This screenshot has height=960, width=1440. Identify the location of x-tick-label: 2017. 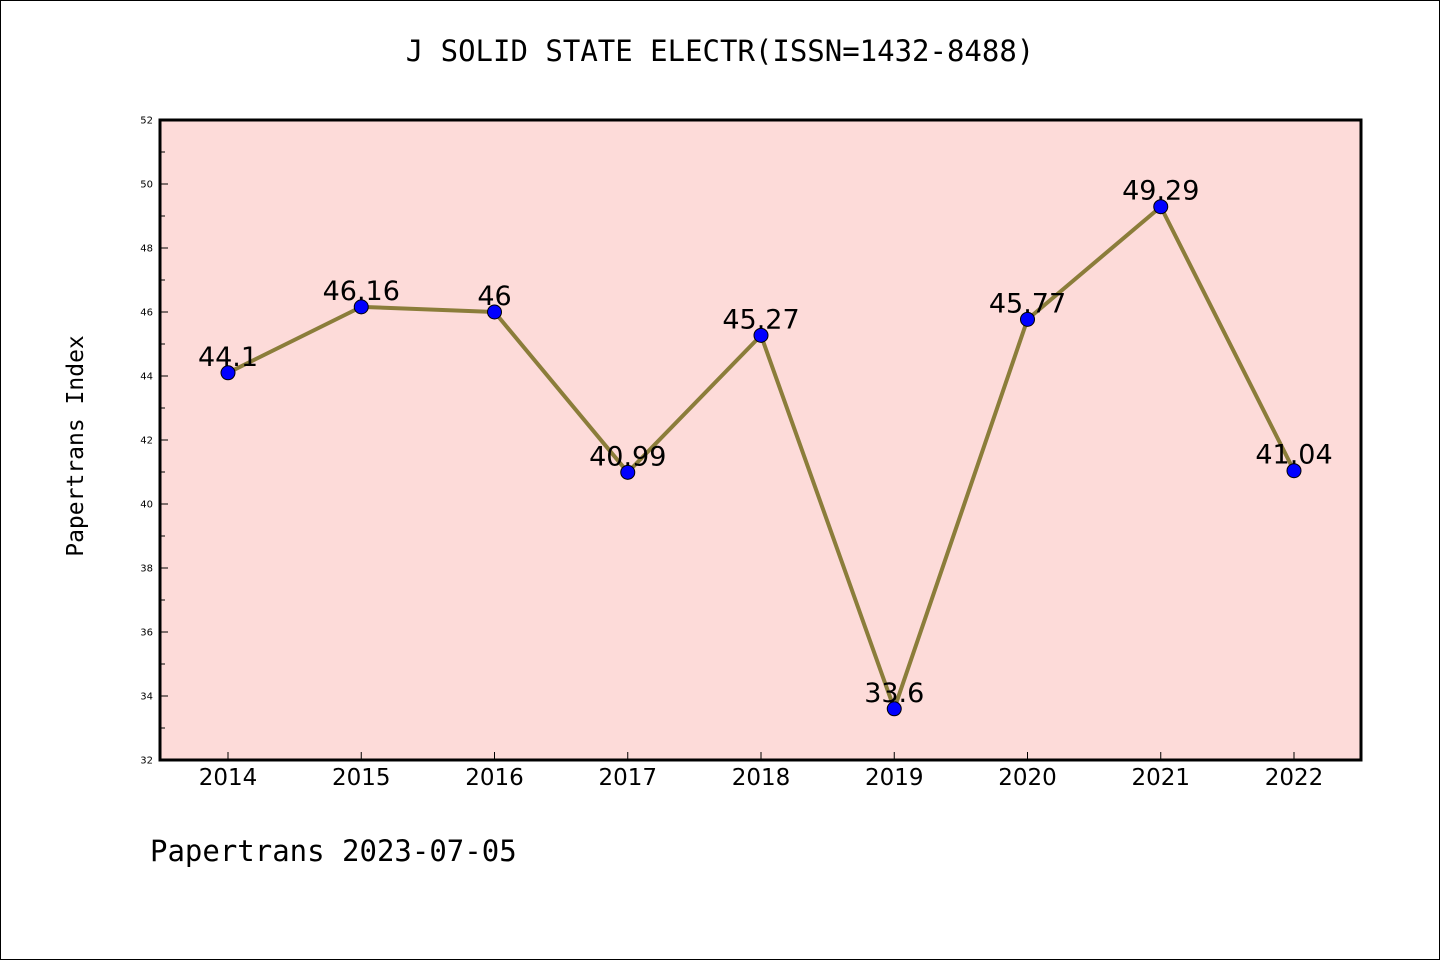
(627, 778).